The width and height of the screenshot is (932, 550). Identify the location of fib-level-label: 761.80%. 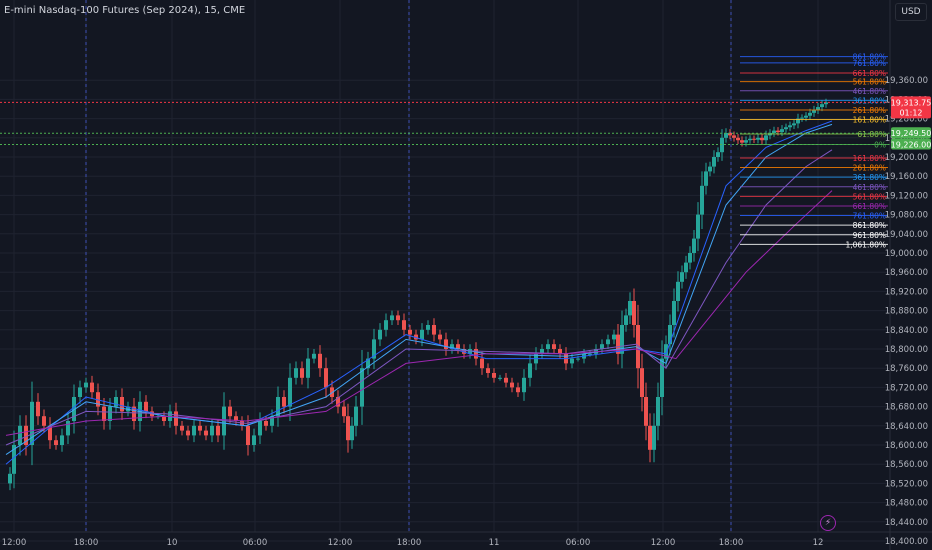
(869, 216).